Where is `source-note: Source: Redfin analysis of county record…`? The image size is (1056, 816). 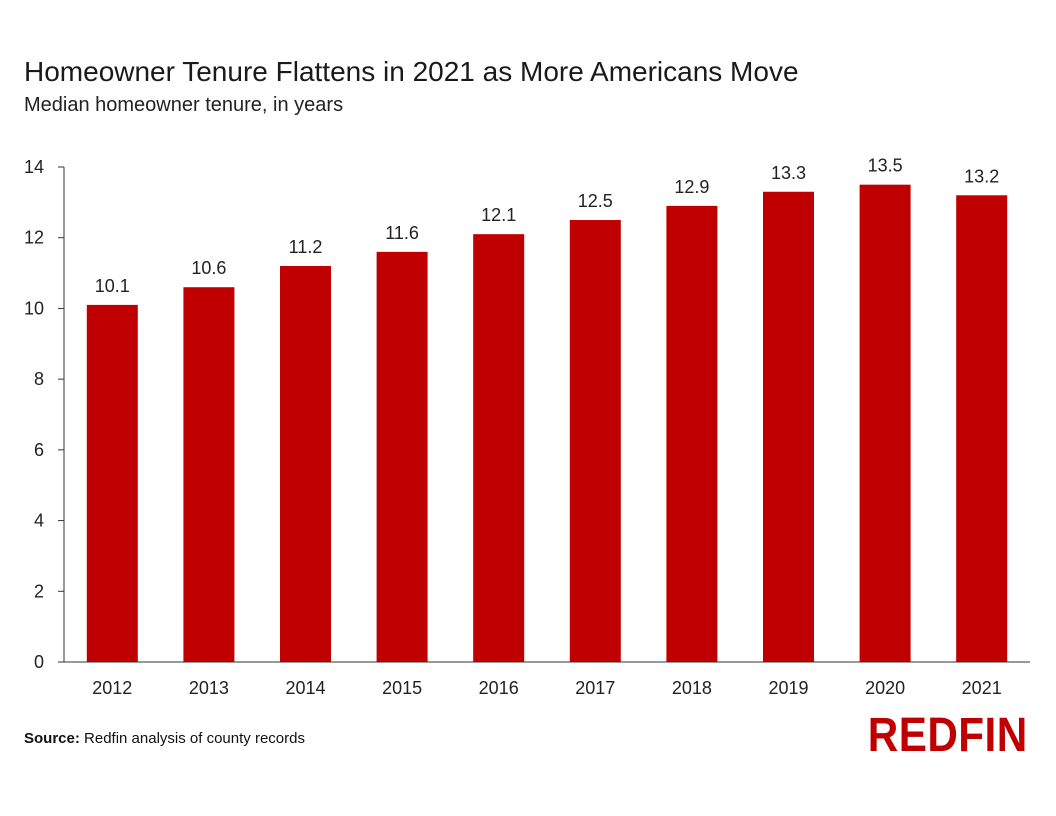 source-note: Source: Redfin analysis of county record… is located at coordinates (164, 738).